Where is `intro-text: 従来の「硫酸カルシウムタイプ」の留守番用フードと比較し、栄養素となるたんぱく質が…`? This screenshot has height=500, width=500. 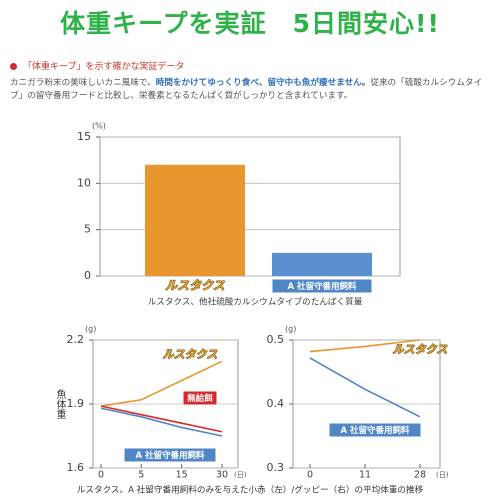 intro-text: 従来の「硫酸カルシウムタイプ」の留守番用フードと比較し、栄養素となるたんぱく質が… is located at coordinates (246, 89).